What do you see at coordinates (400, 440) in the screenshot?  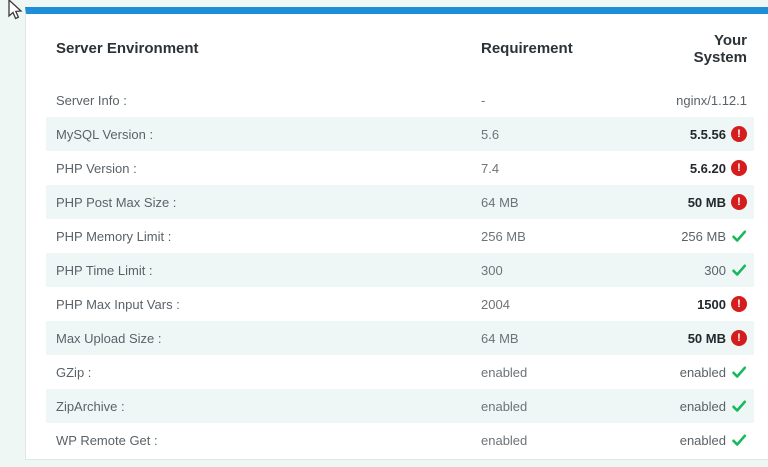 I see `table-row: WP Remote Get : enabled enabled !` at bounding box center [400, 440].